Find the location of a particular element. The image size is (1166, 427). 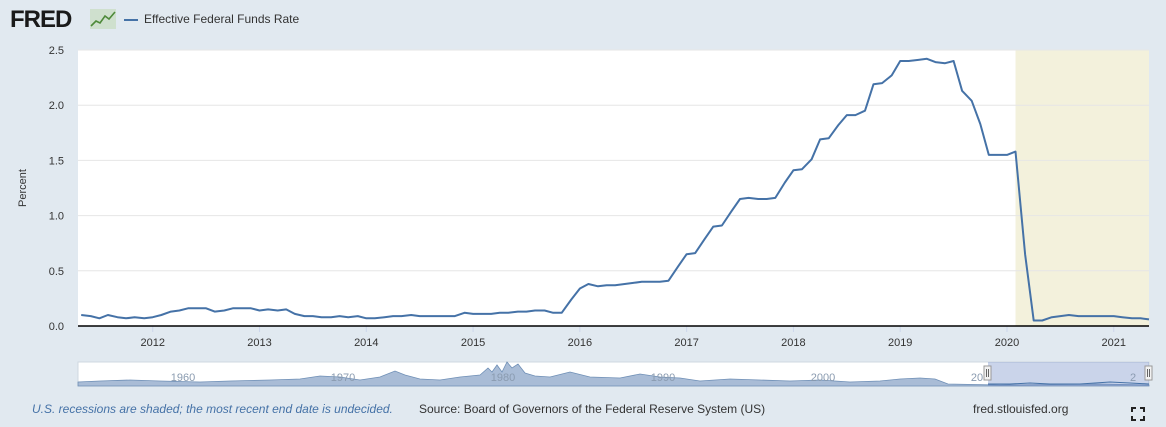

fullscreen-icon is located at coordinates (1138, 414).